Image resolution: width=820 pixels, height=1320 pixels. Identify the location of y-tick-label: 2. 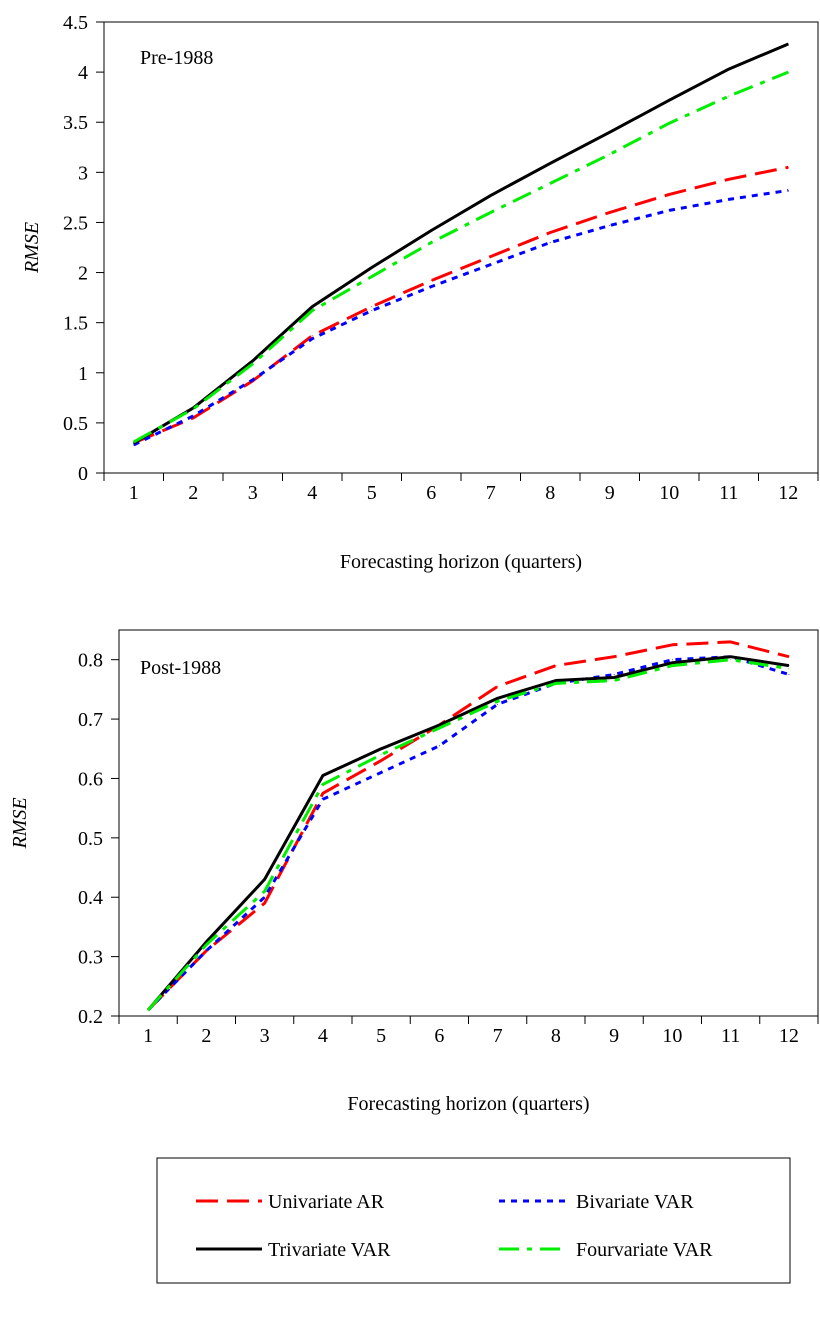
(83, 274).